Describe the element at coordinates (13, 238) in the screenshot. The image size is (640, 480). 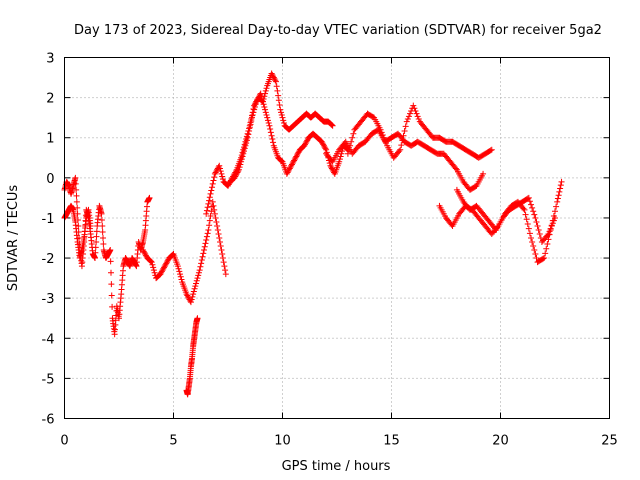
I see `y-axis-label: SDTVAR / TECUs` at that location.